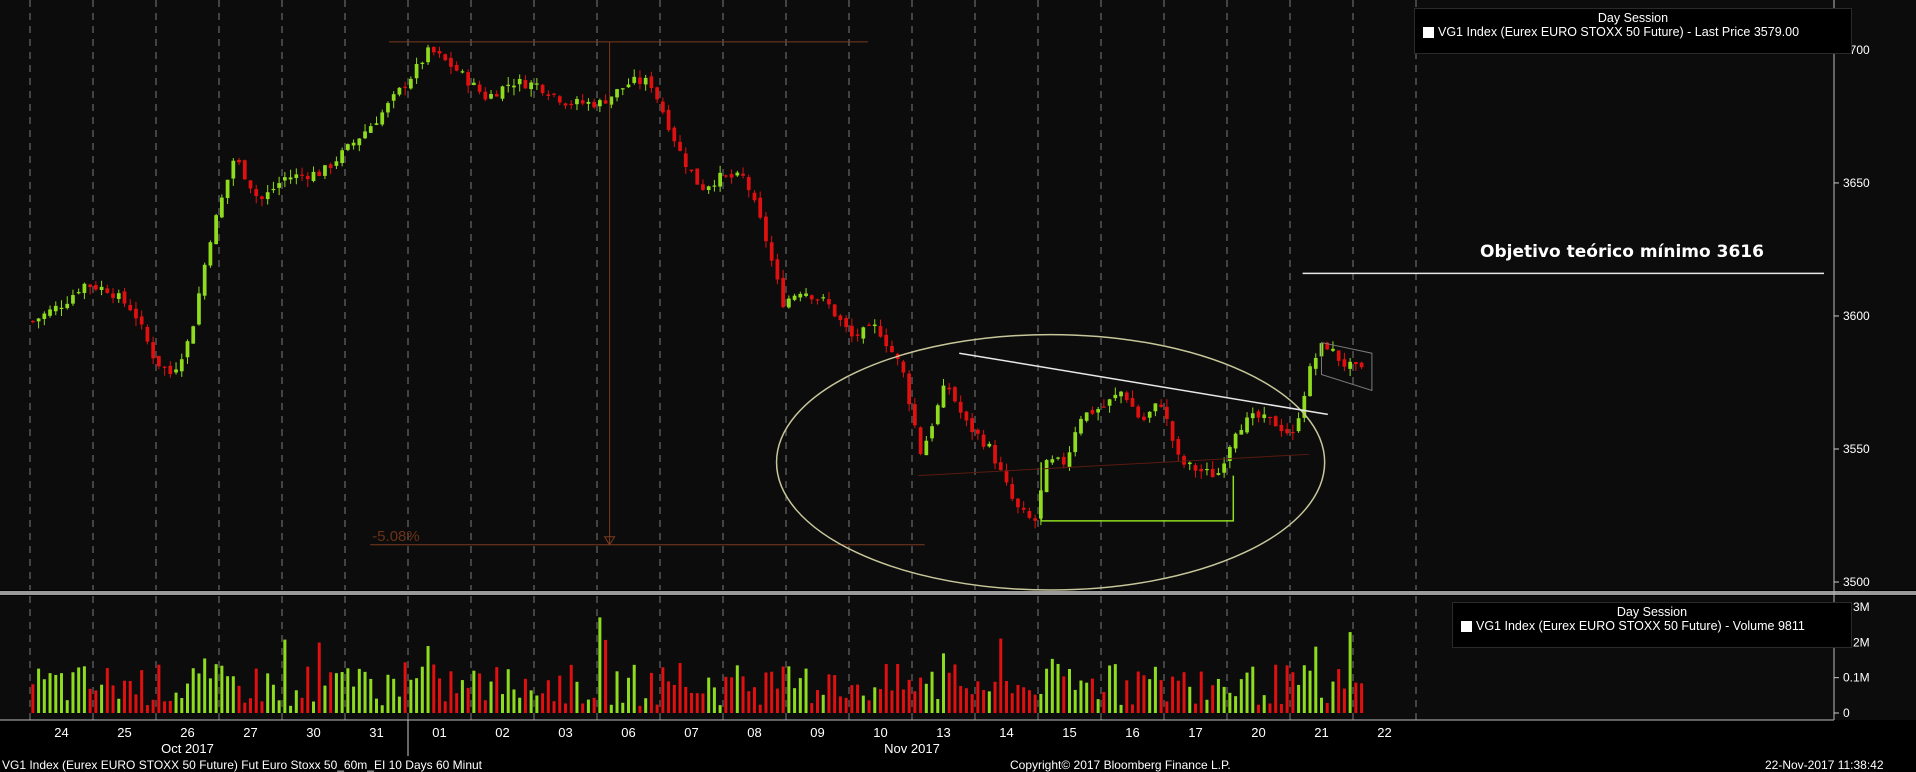  Describe the element at coordinates (313, 732) in the screenshot. I see `day-label: 30` at that location.